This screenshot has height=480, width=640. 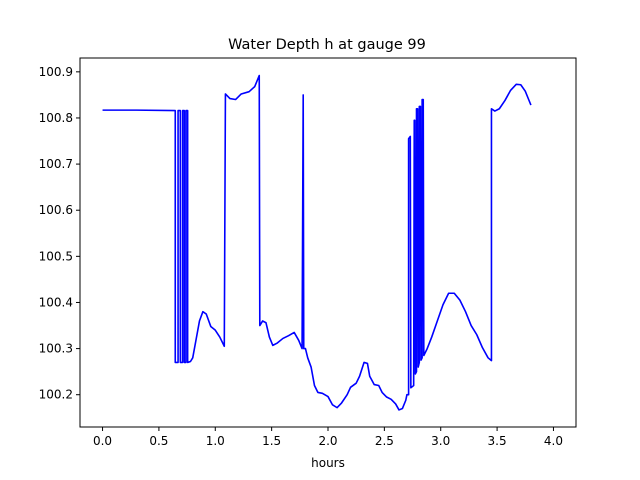 What do you see at coordinates (215, 441) in the screenshot?
I see `x-tick-label: 1.0` at bounding box center [215, 441].